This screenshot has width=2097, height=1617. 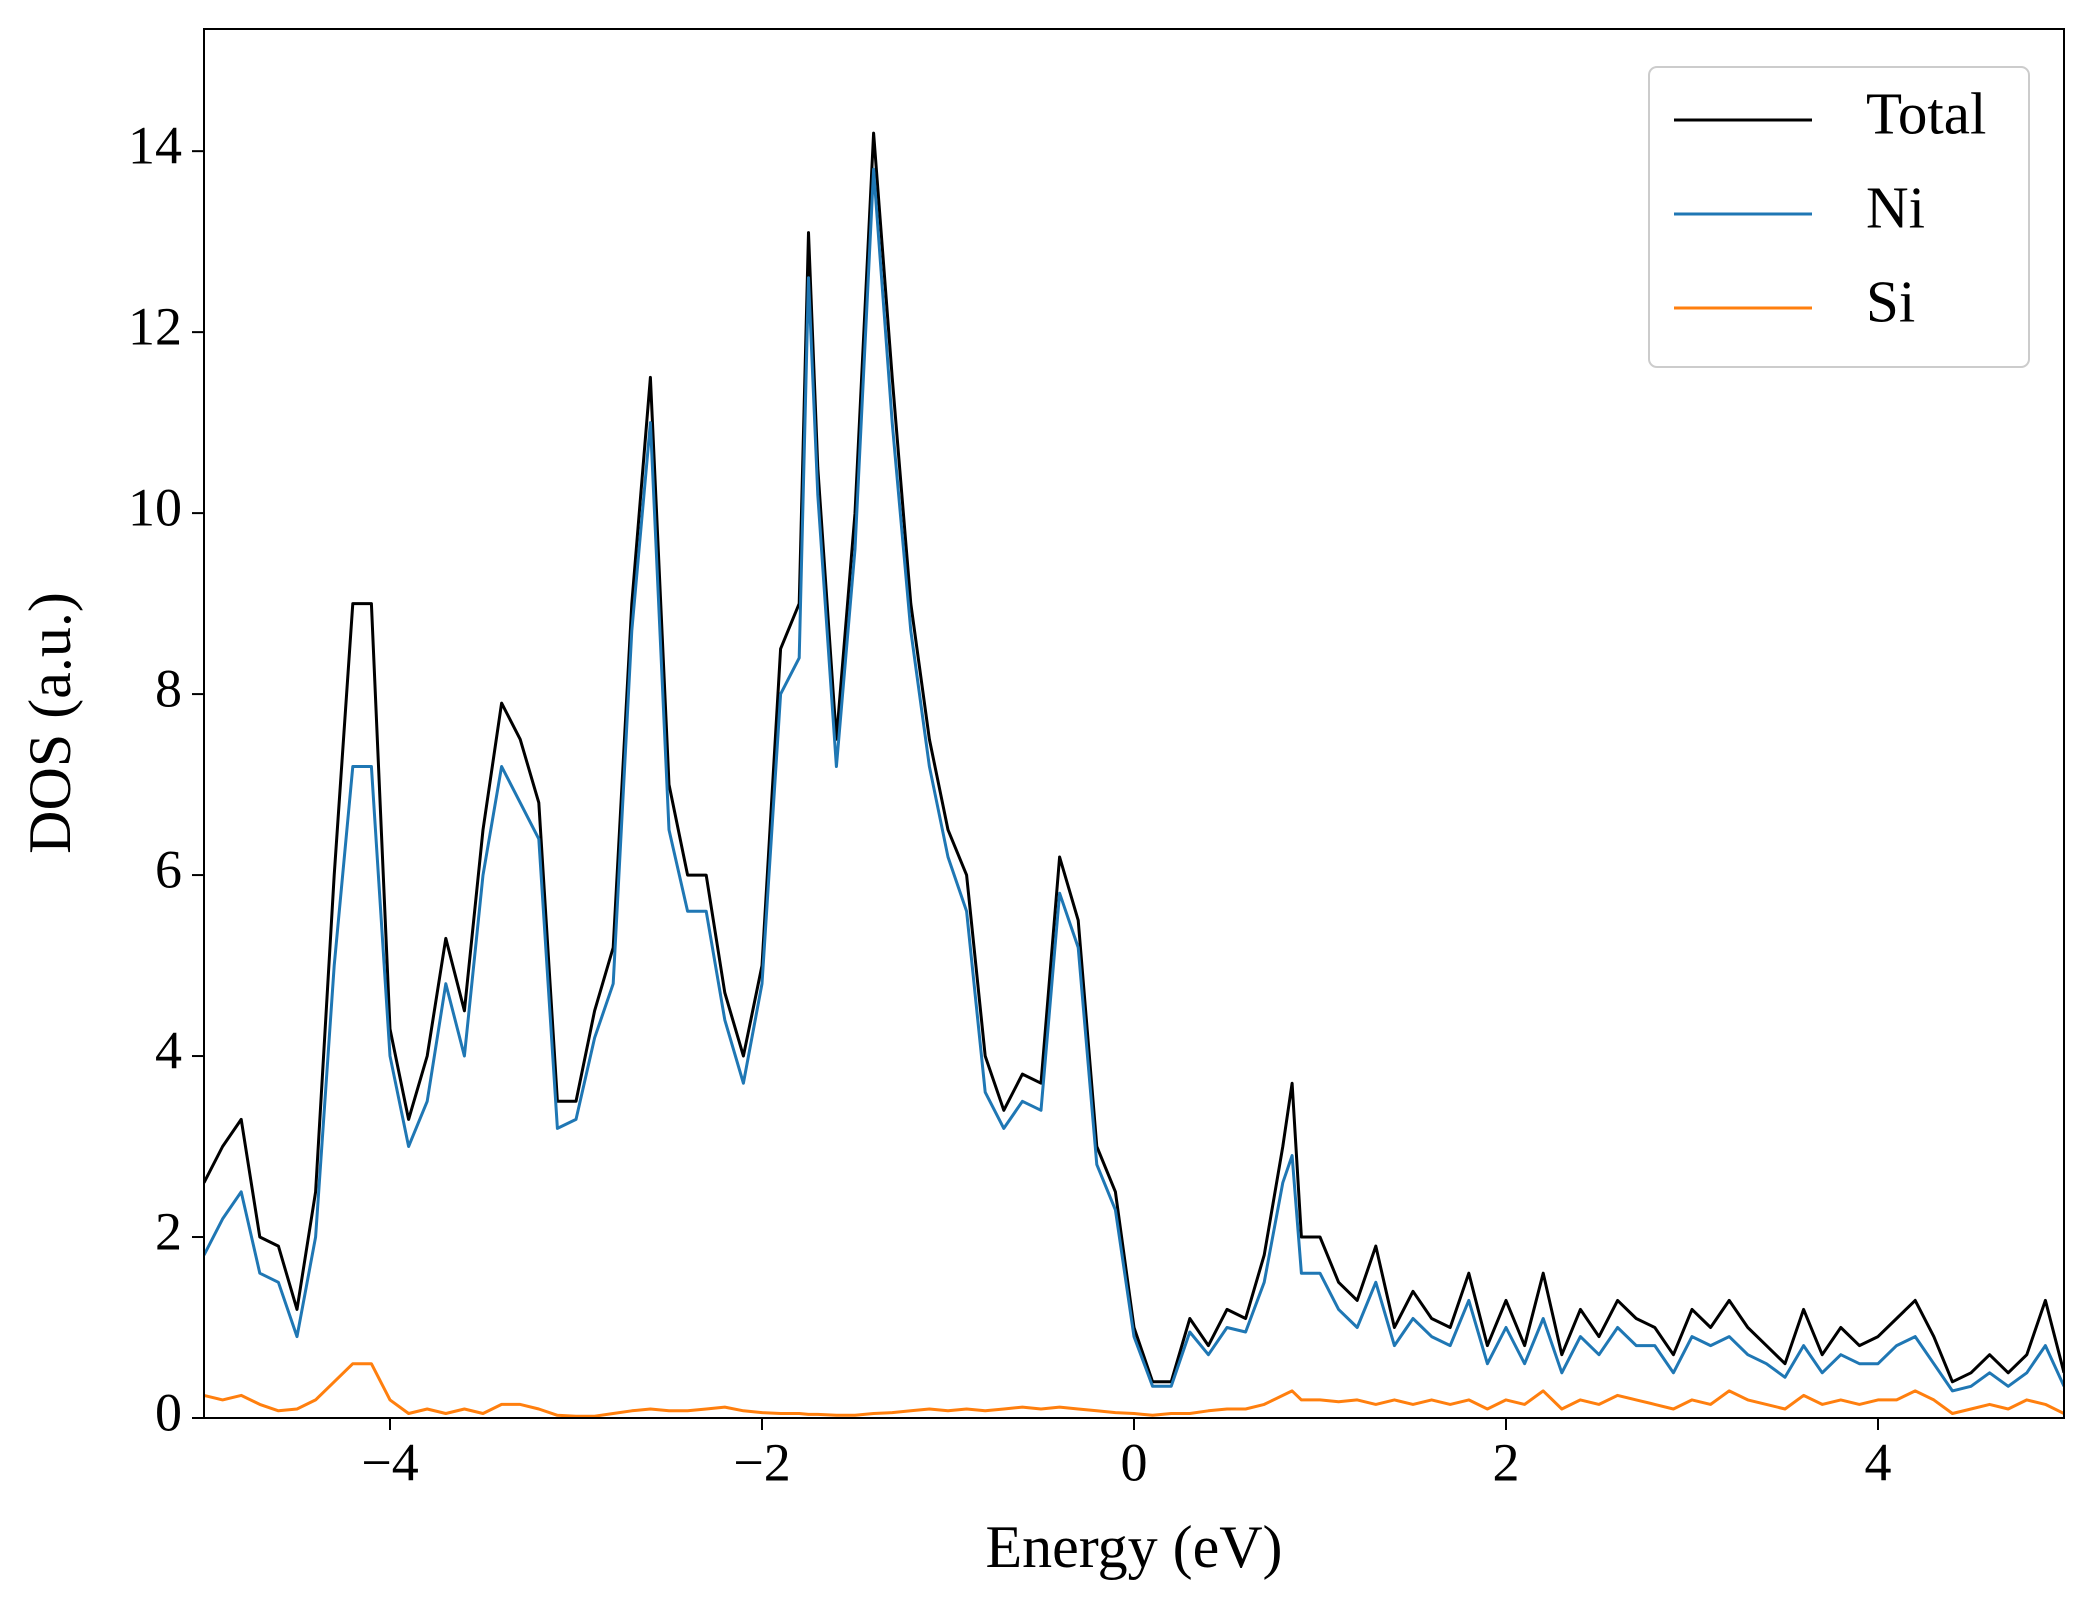 I want to click on y-axis-label: DOS (a.u.), so click(x=50, y=723).